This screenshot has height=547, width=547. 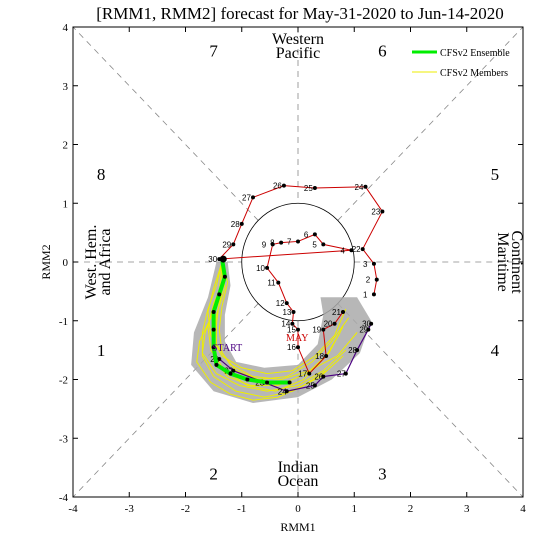 I want to click on x-tick-label: 4, so click(x=523, y=509).